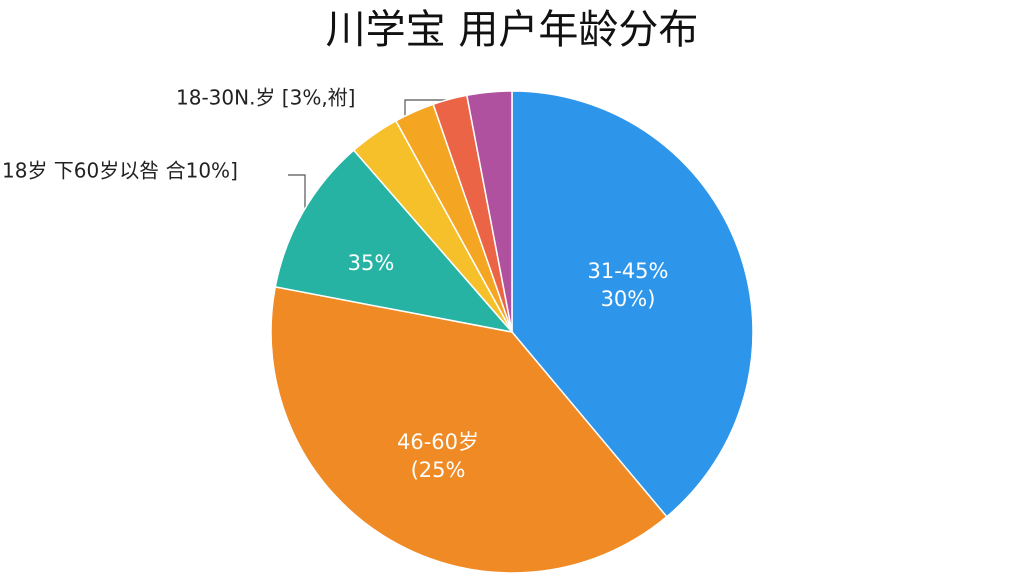  Describe the element at coordinates (120, 171) in the screenshot. I see `slice-label: 18岁 下60岁以咎 合10%]` at that location.